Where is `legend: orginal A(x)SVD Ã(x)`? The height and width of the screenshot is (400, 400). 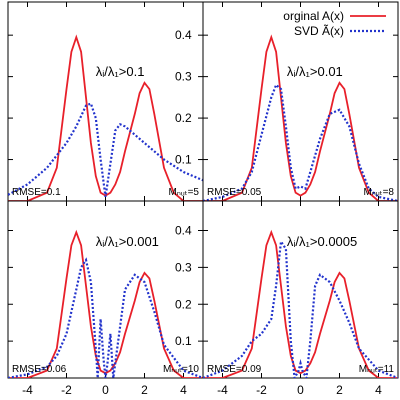
legend: orginal A(x)SVD Ã(x) is located at coordinates (334, 23).